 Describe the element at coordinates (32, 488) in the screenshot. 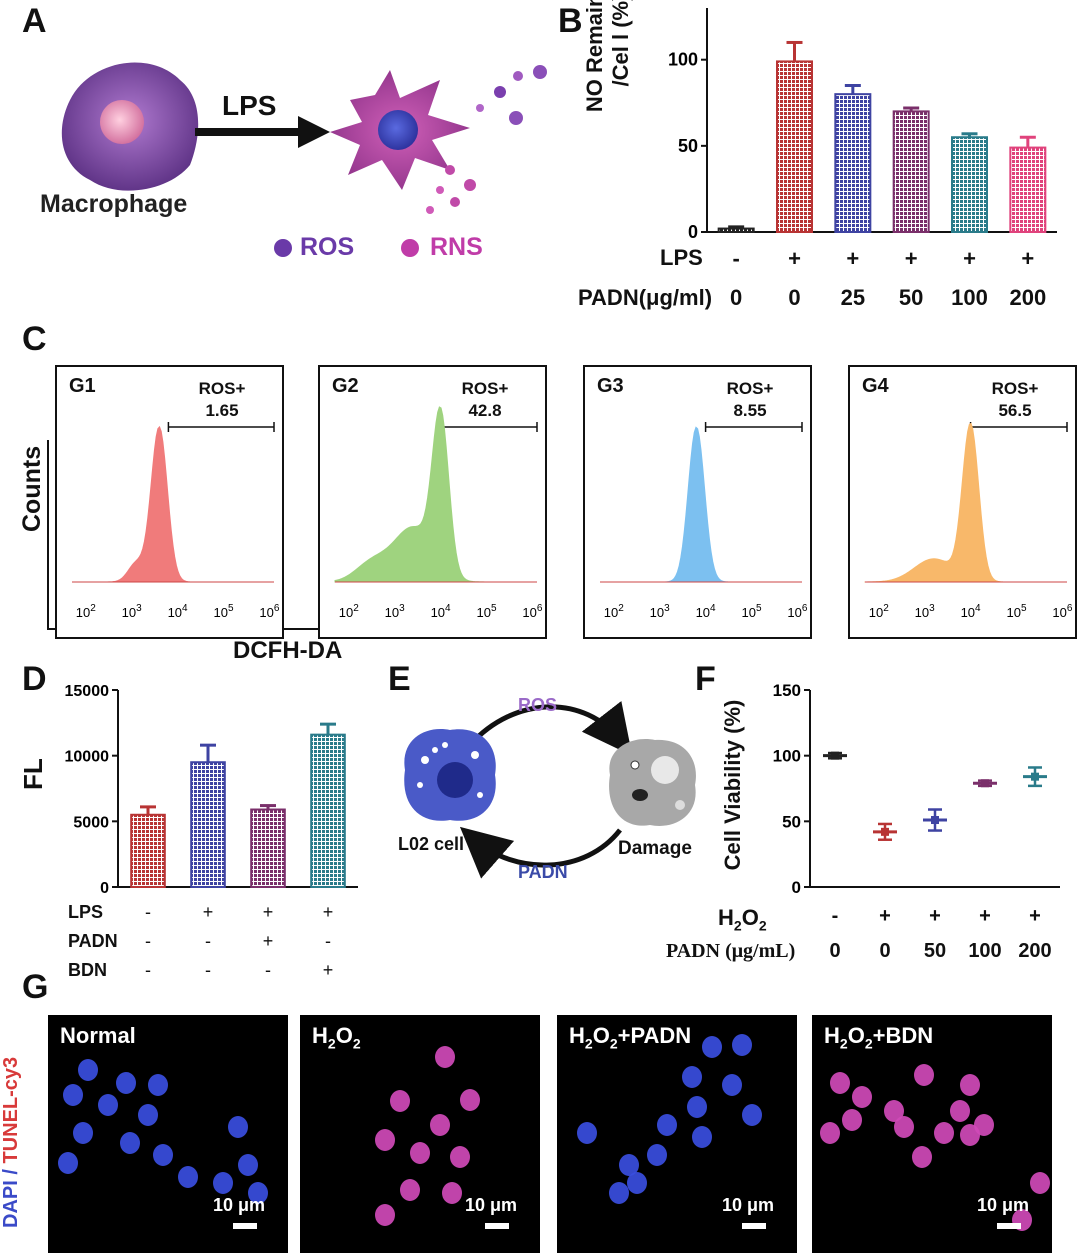

I see `panel-c-ylabel: Counts` at that location.